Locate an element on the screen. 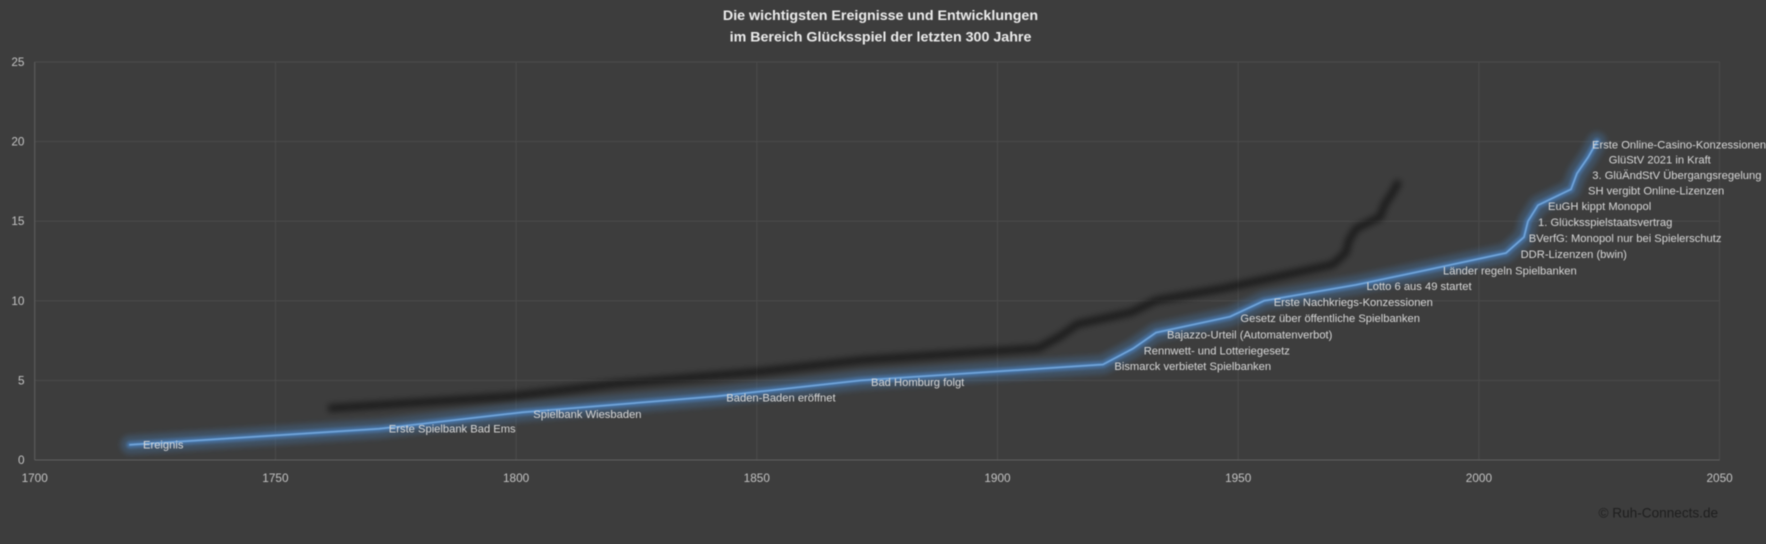 This screenshot has width=1766, height=544. svg-text: DDR-Lizenzen (bwin) is located at coordinates (1574, 255).